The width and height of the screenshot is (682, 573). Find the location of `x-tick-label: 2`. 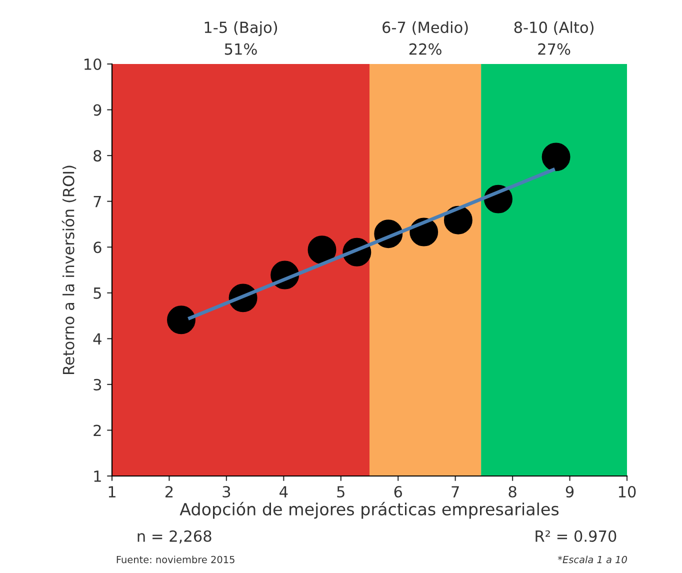

x-tick-label: 2 is located at coordinates (169, 492).